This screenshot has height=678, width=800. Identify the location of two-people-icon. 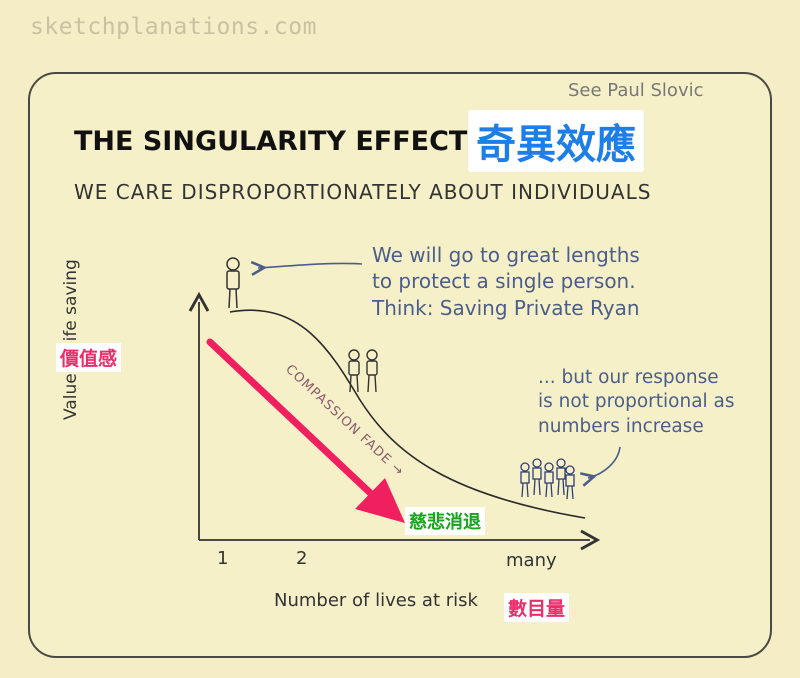
(363, 371).